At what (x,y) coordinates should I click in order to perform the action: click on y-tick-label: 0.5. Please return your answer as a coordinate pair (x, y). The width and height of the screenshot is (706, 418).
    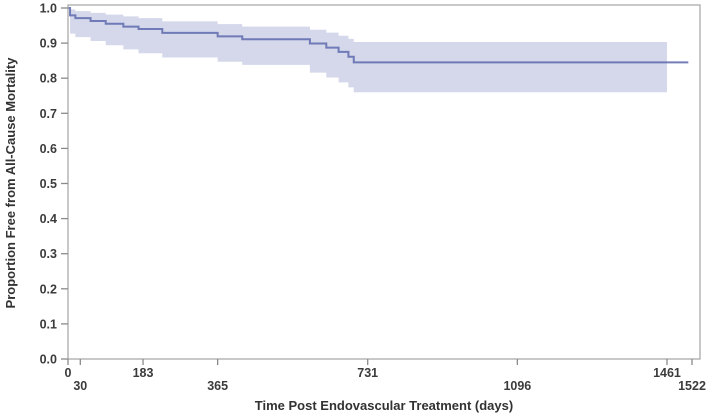
    Looking at the image, I should click on (48, 184).